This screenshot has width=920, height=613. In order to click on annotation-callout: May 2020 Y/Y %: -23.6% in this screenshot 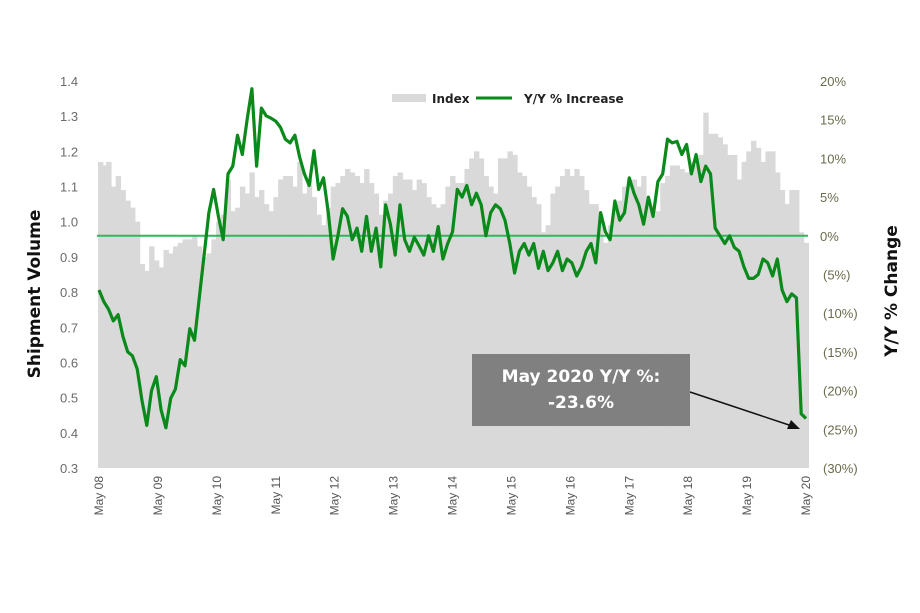, I will do `click(581, 390)`.